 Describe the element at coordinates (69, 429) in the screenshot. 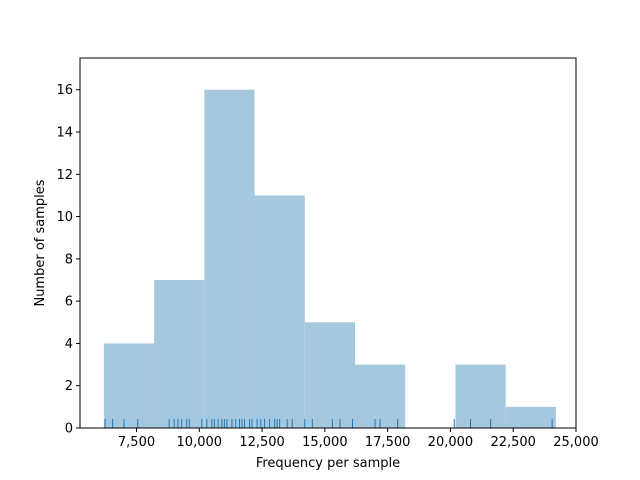

I see `y-tick-label: 0` at that location.